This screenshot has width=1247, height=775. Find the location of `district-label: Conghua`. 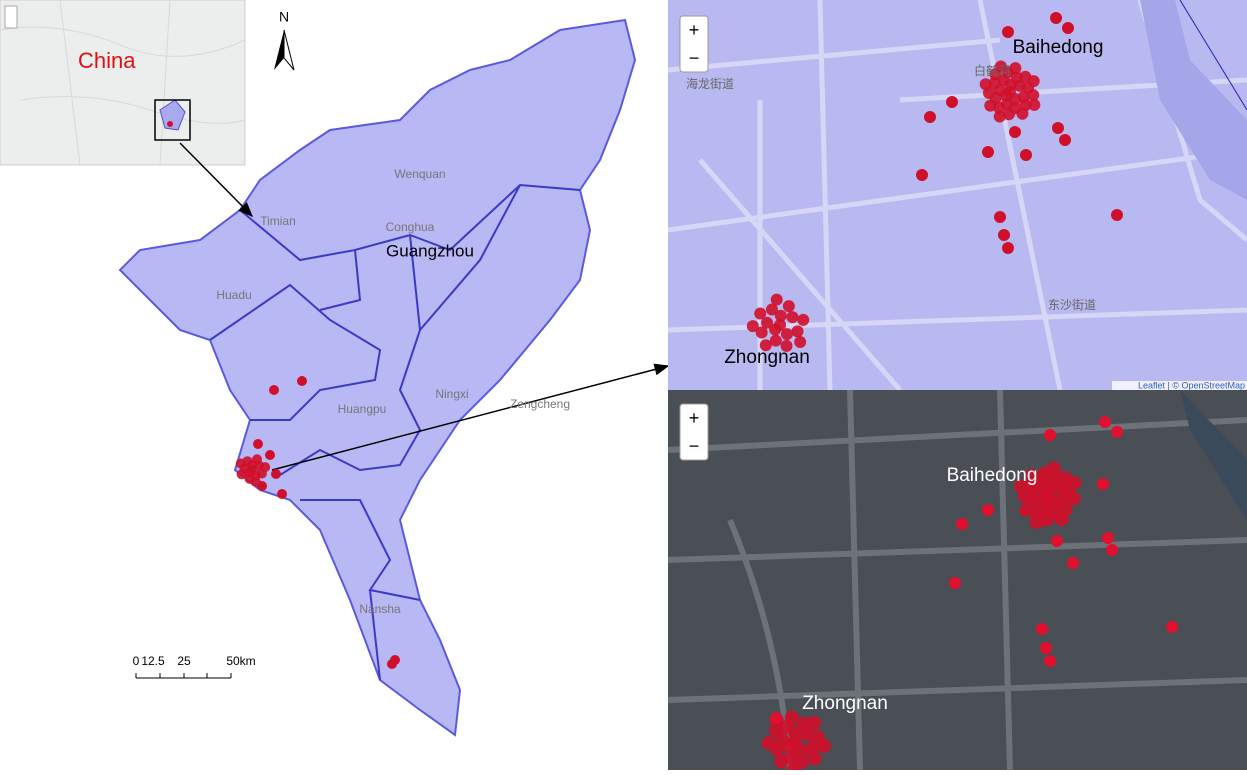

district-label: Conghua is located at coordinates (410, 227).